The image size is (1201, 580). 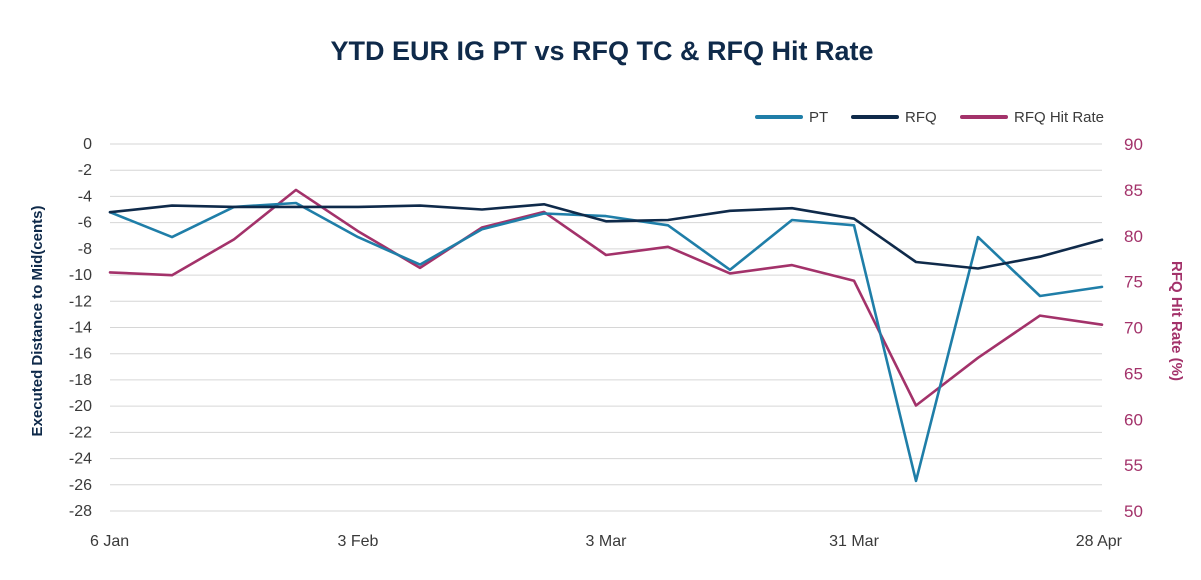 What do you see at coordinates (80, 511) in the screenshot?
I see `y-tick-label: -28` at bounding box center [80, 511].